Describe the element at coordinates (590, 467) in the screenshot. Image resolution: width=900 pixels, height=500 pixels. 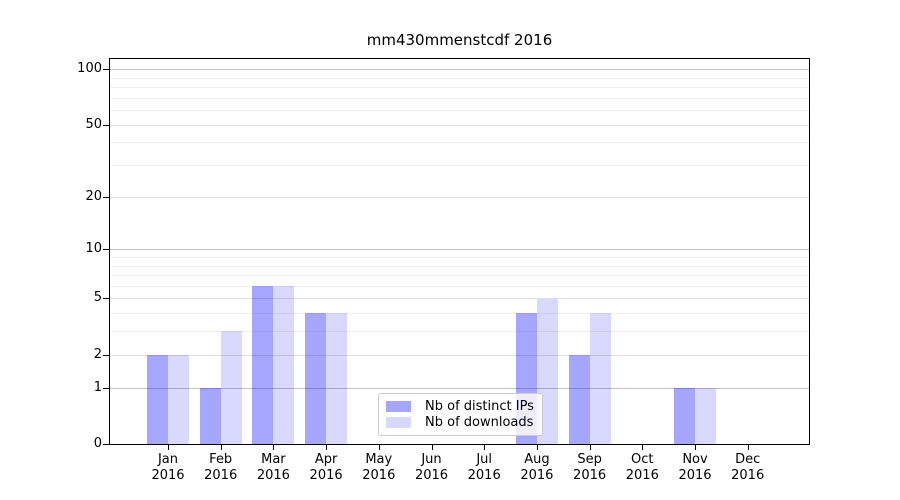
I see `x-tick-label-sep: Sep 2016` at that location.